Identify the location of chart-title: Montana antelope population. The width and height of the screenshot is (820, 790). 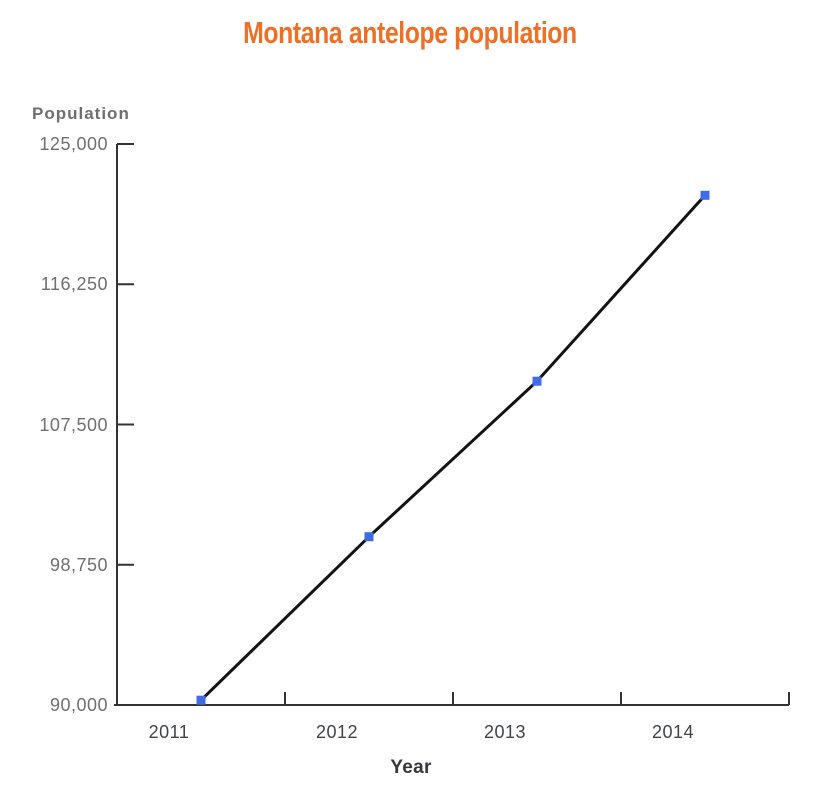
(410, 32).